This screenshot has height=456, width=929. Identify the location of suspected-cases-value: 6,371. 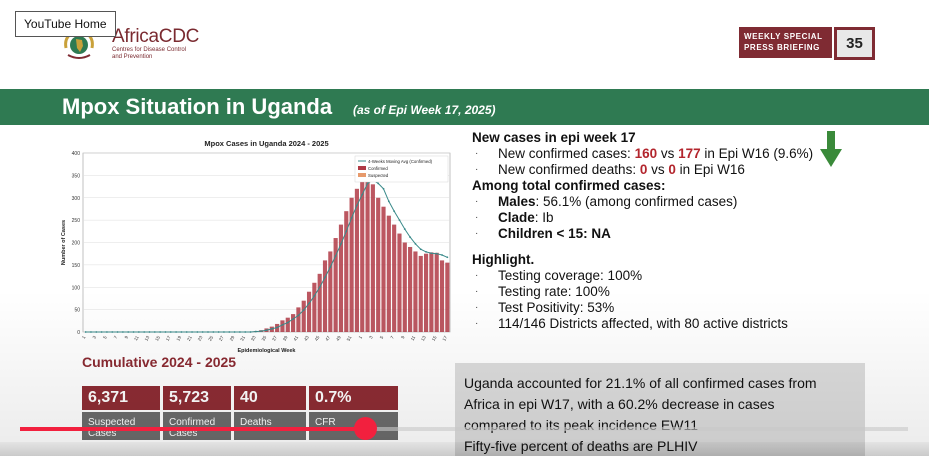
(121, 398).